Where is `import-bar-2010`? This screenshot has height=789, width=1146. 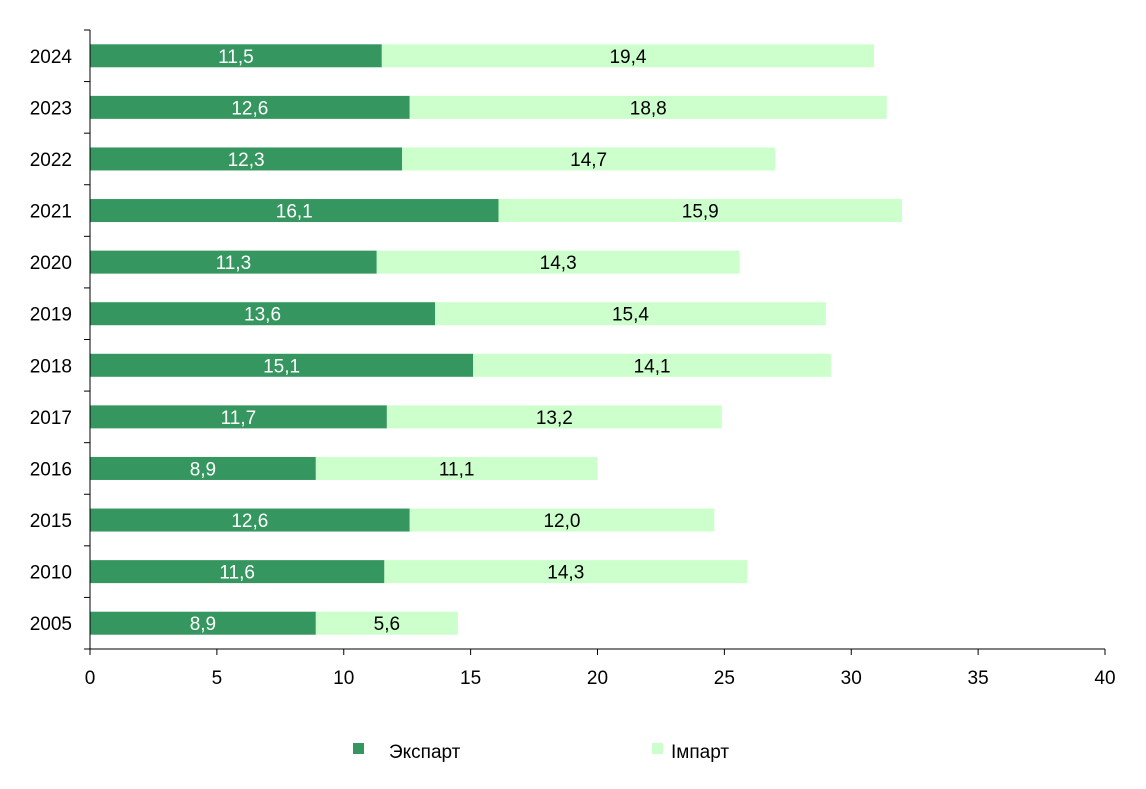 import-bar-2010 is located at coordinates (566, 572).